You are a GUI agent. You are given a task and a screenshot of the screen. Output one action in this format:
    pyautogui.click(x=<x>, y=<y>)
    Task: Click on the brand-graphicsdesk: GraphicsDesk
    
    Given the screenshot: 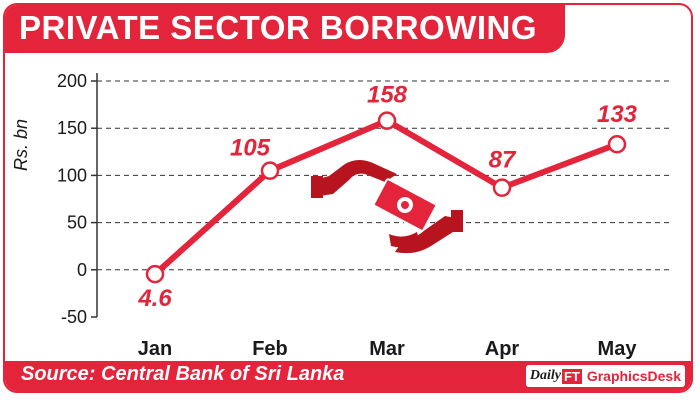 What is the action you would take?
    pyautogui.click(x=633, y=376)
    